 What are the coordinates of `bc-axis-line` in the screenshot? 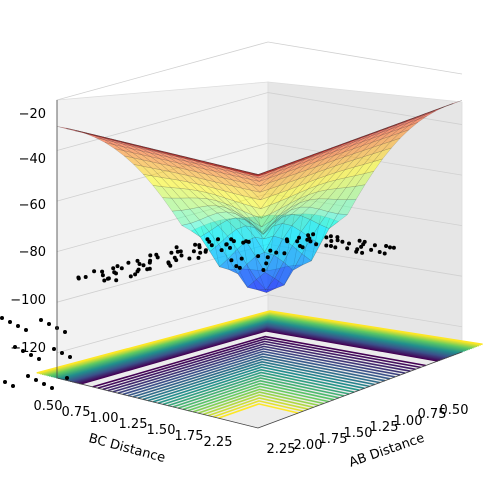 It's located at (157, 403).